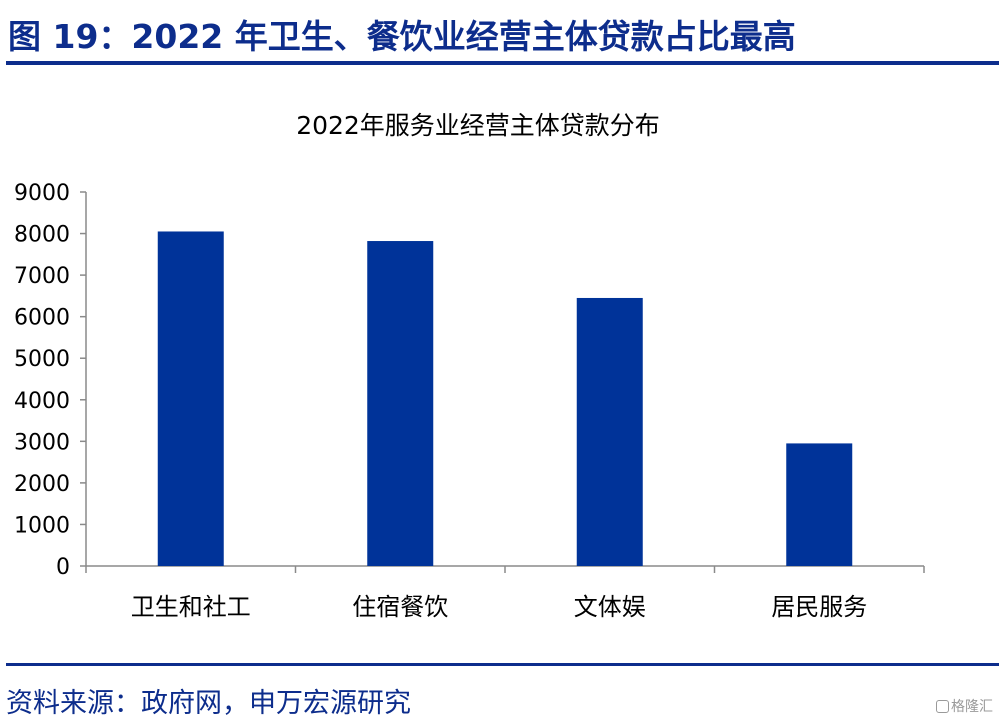 The width and height of the screenshot is (1007, 725). I want to click on y-tick-label: 4000, so click(42, 401).